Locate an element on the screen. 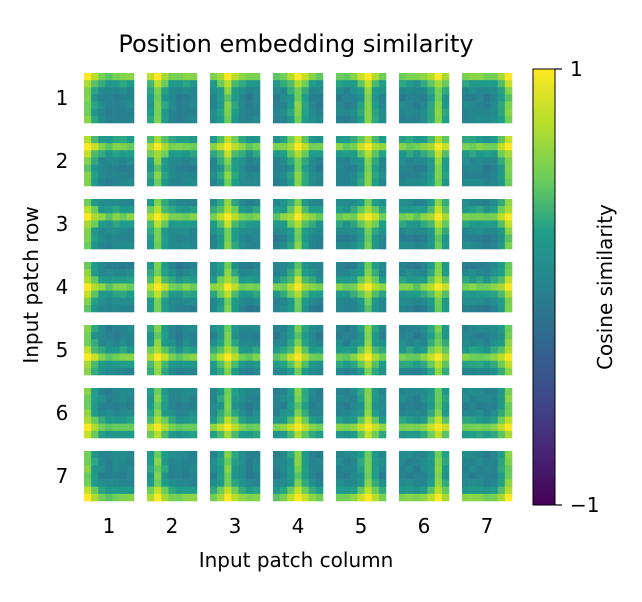 The height and width of the screenshot is (602, 642). patch-r2-c3 is located at coordinates (235, 161).